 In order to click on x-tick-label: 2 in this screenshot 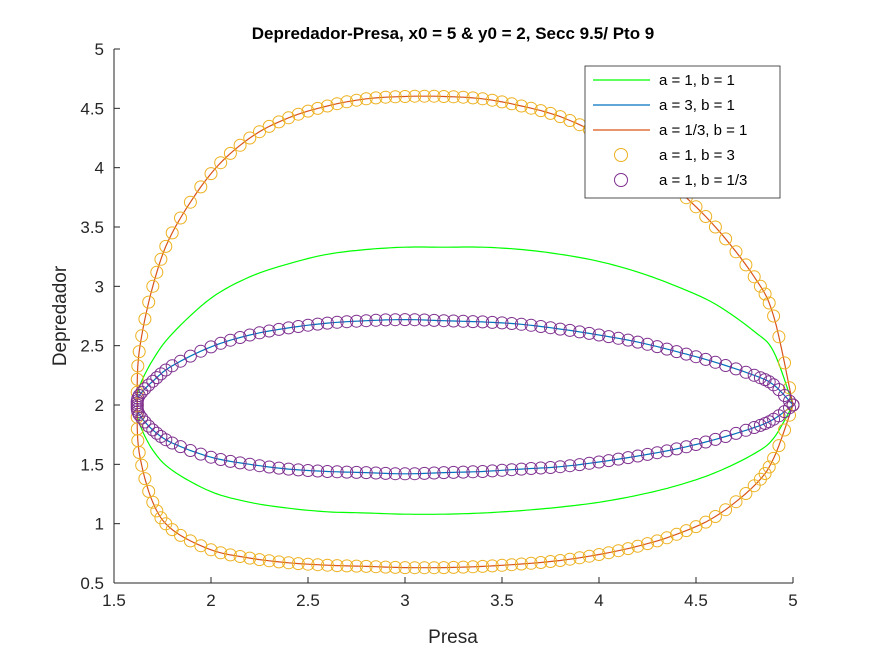, I will do `click(210, 600)`.